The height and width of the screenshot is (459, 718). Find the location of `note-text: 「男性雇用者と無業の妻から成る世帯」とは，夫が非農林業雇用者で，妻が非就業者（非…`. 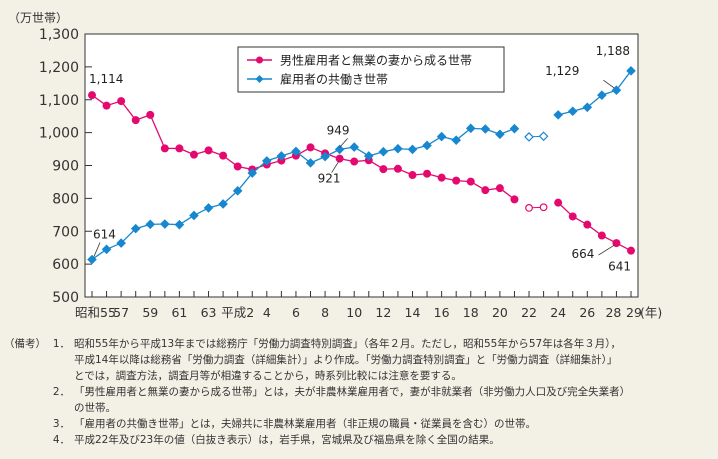

note-text: 「男性雇用者と無業の妻から成る世帯」とは，夫が非農林業雇用者で，妻が非就業者（非… is located at coordinates (352, 392).